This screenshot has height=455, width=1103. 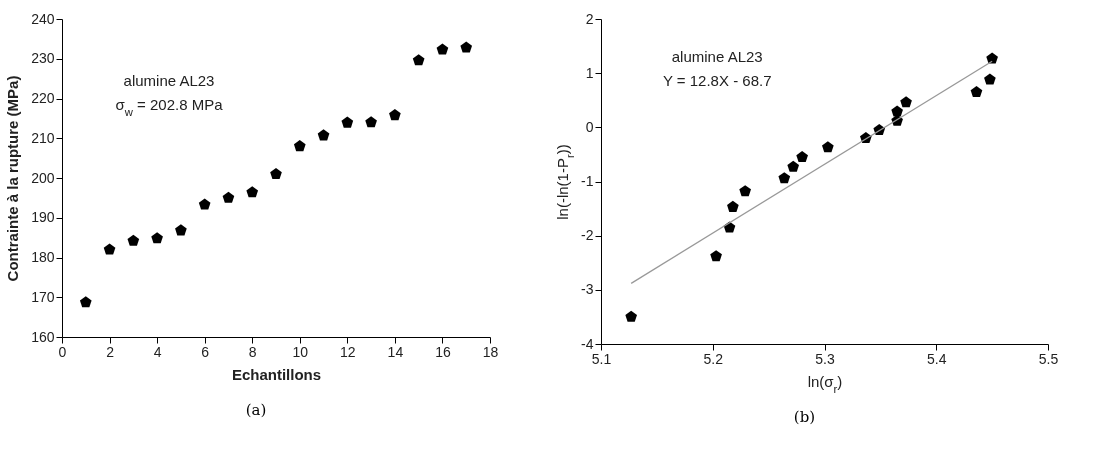 What do you see at coordinates (601, 358) in the screenshot?
I see `x-tick-label: 5.1` at bounding box center [601, 358].